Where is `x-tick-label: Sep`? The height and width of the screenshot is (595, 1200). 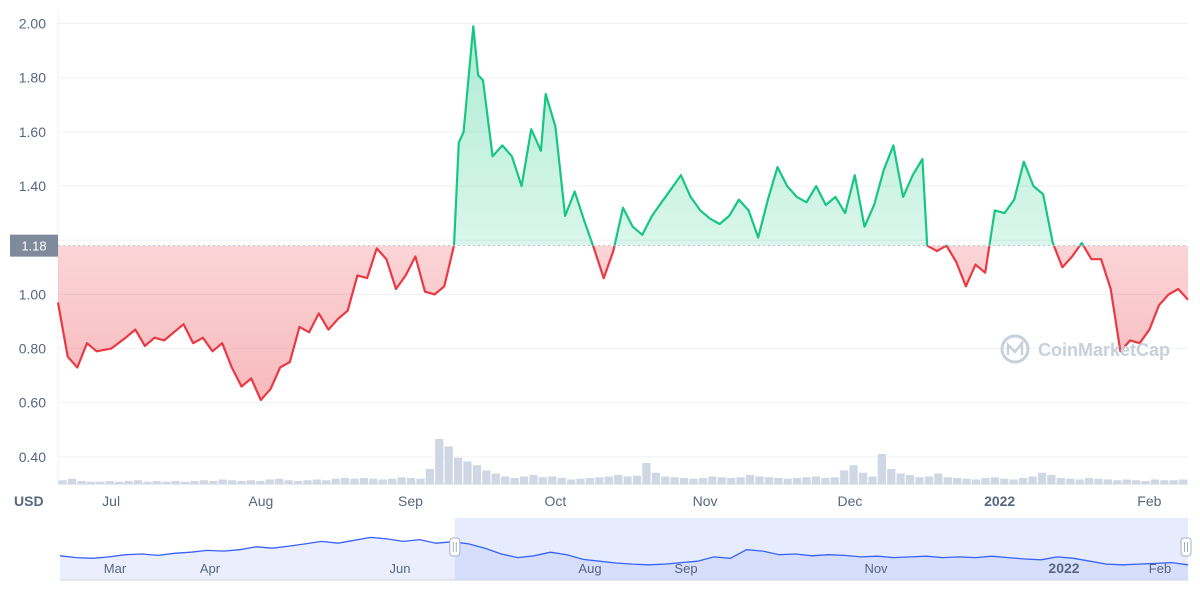 x-tick-label: Sep is located at coordinates (410, 501).